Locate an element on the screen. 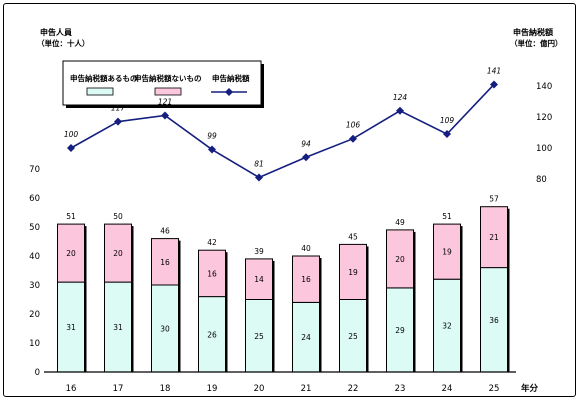 This screenshot has width=580, height=400. bar-value-with-tax: 24 is located at coordinates (306, 337).